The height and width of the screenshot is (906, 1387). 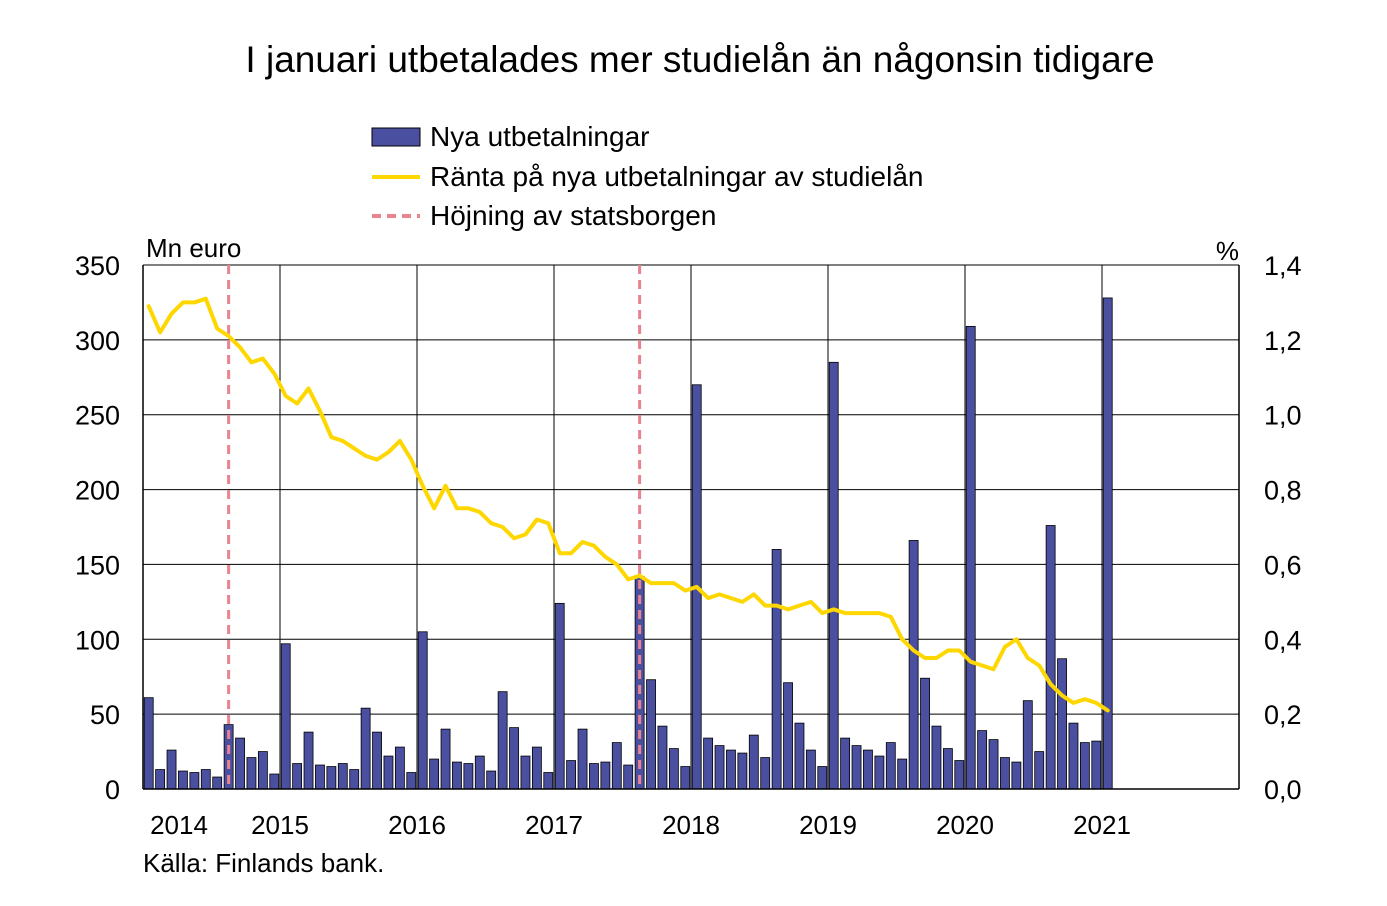 What do you see at coordinates (691, 825) in the screenshot?
I see `x-tick-label: 2018` at bounding box center [691, 825].